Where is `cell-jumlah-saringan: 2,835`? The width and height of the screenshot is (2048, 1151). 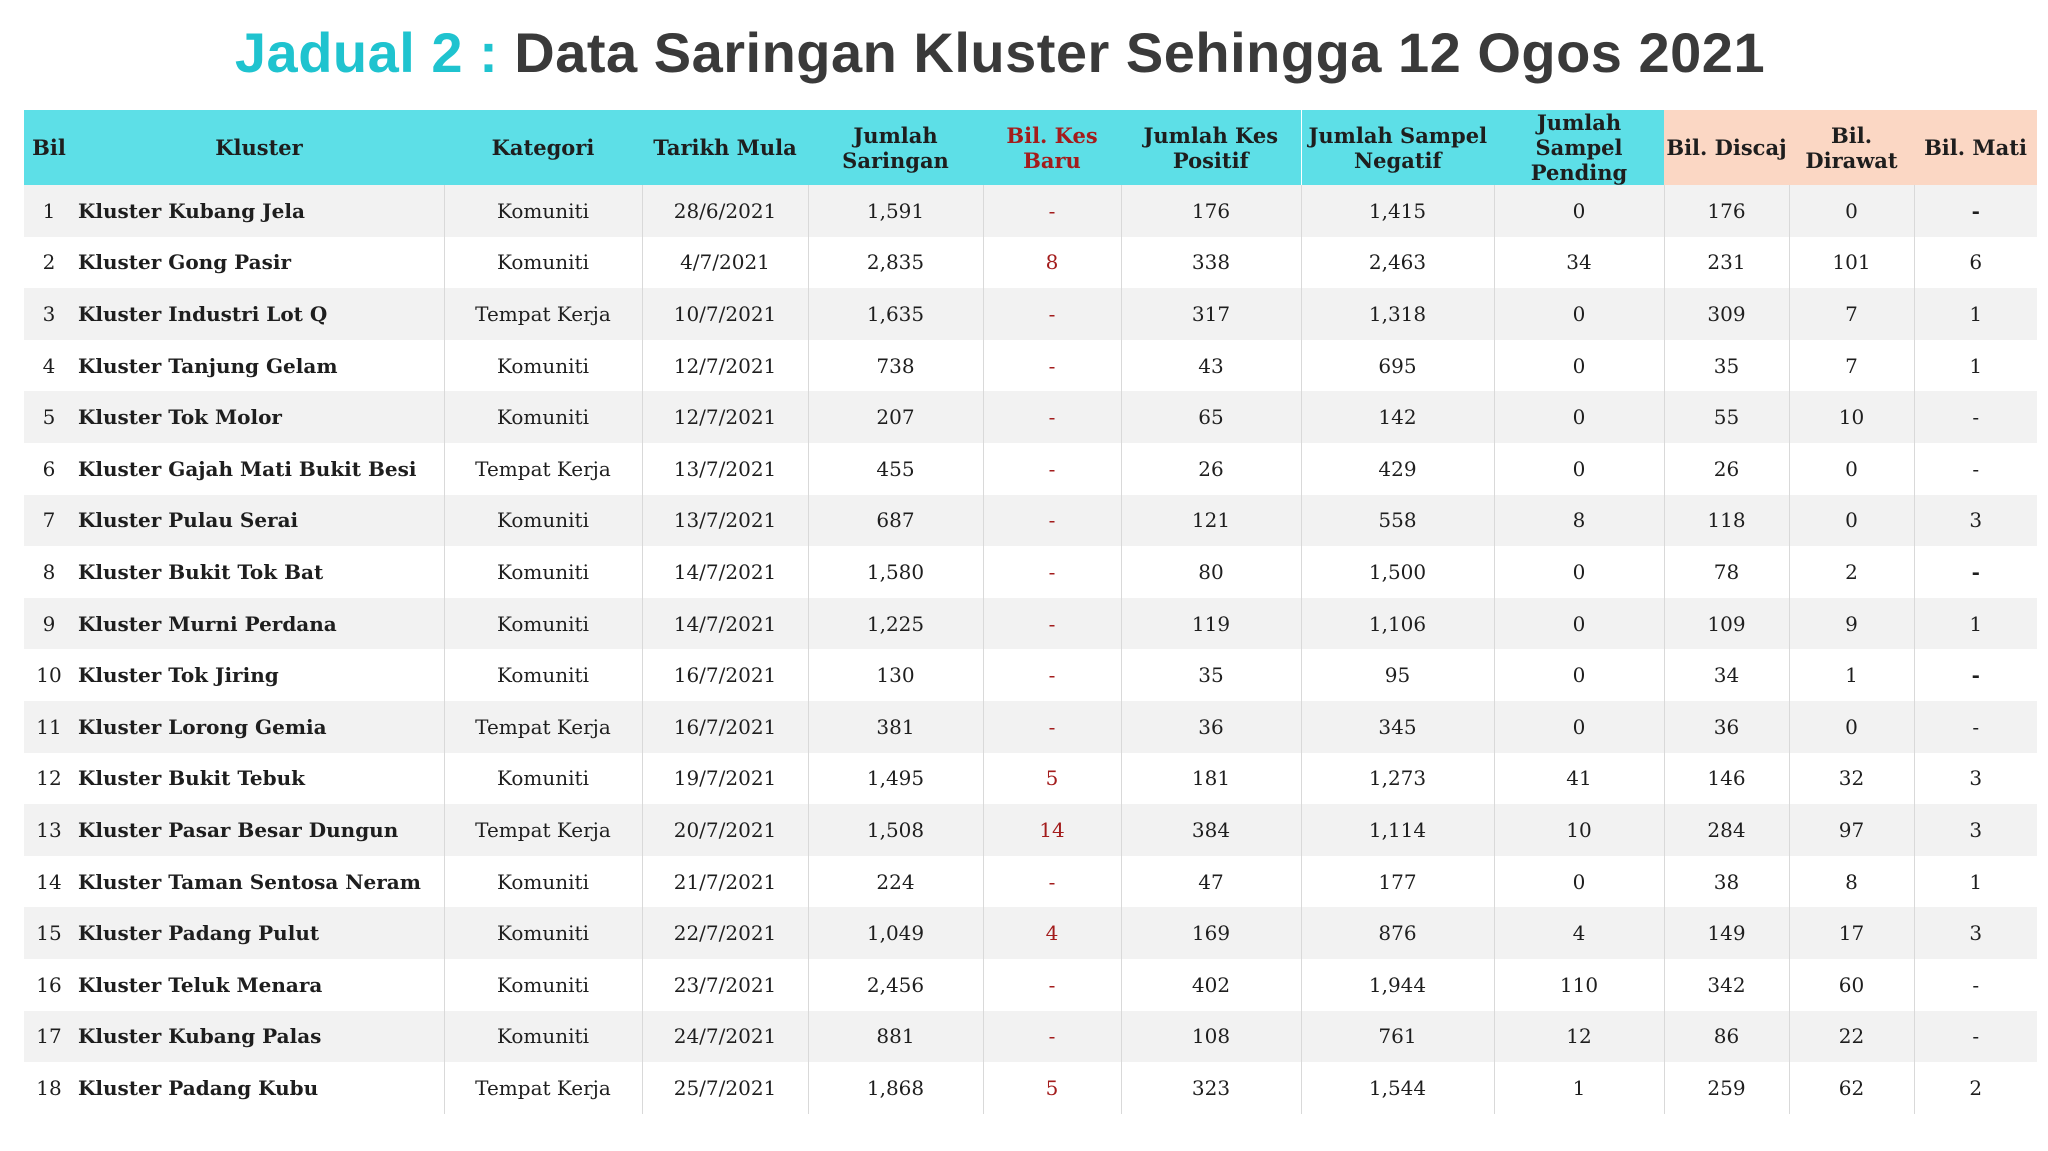
cell-jumlah-saringan: 2,835 is located at coordinates (896, 262).